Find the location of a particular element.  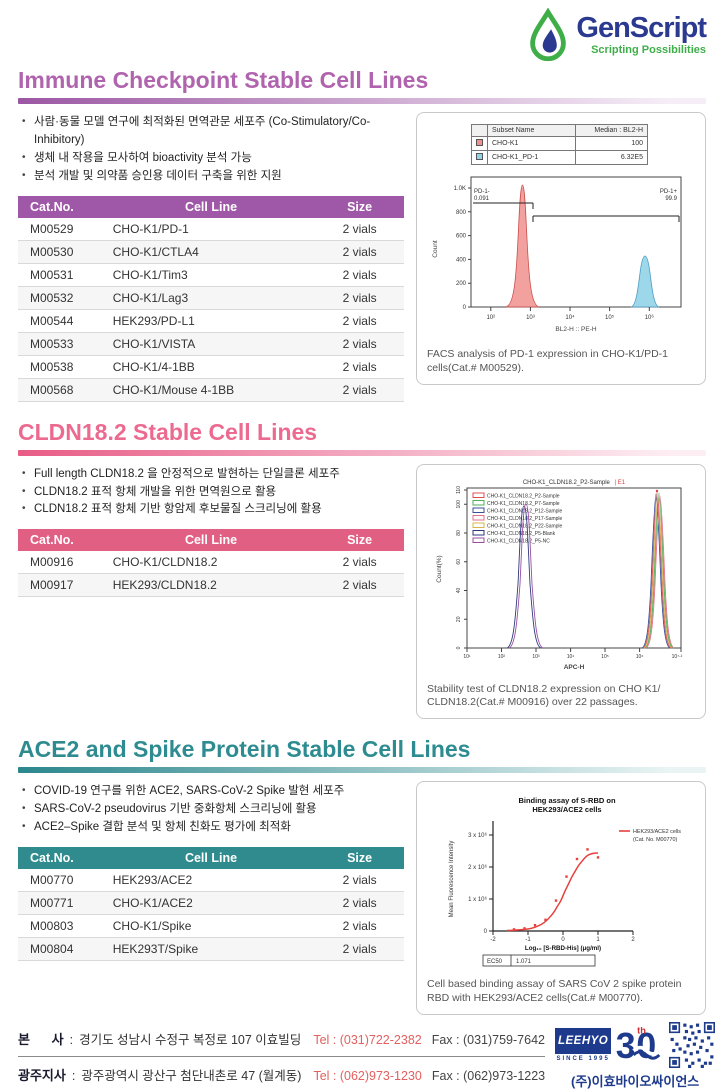

cell-catno: M00538 is located at coordinates (62, 367).